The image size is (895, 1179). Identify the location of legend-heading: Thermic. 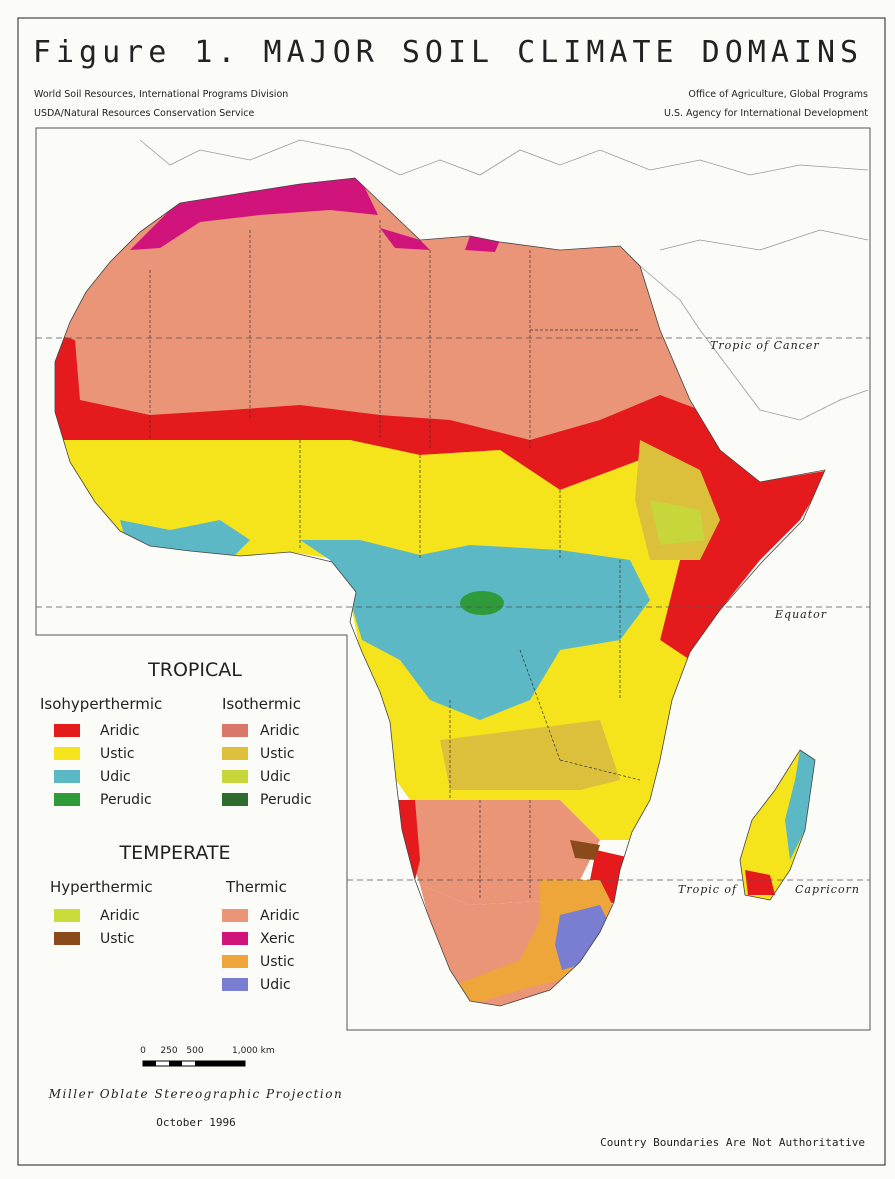
(256, 887).